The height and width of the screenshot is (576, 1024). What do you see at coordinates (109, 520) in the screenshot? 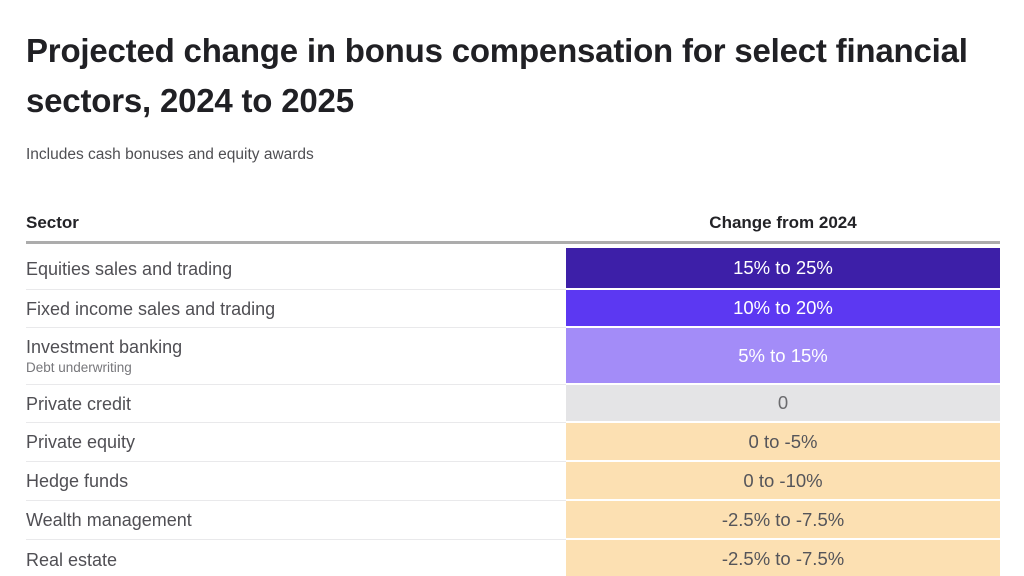
I see `sector-label: Wealth management` at bounding box center [109, 520].